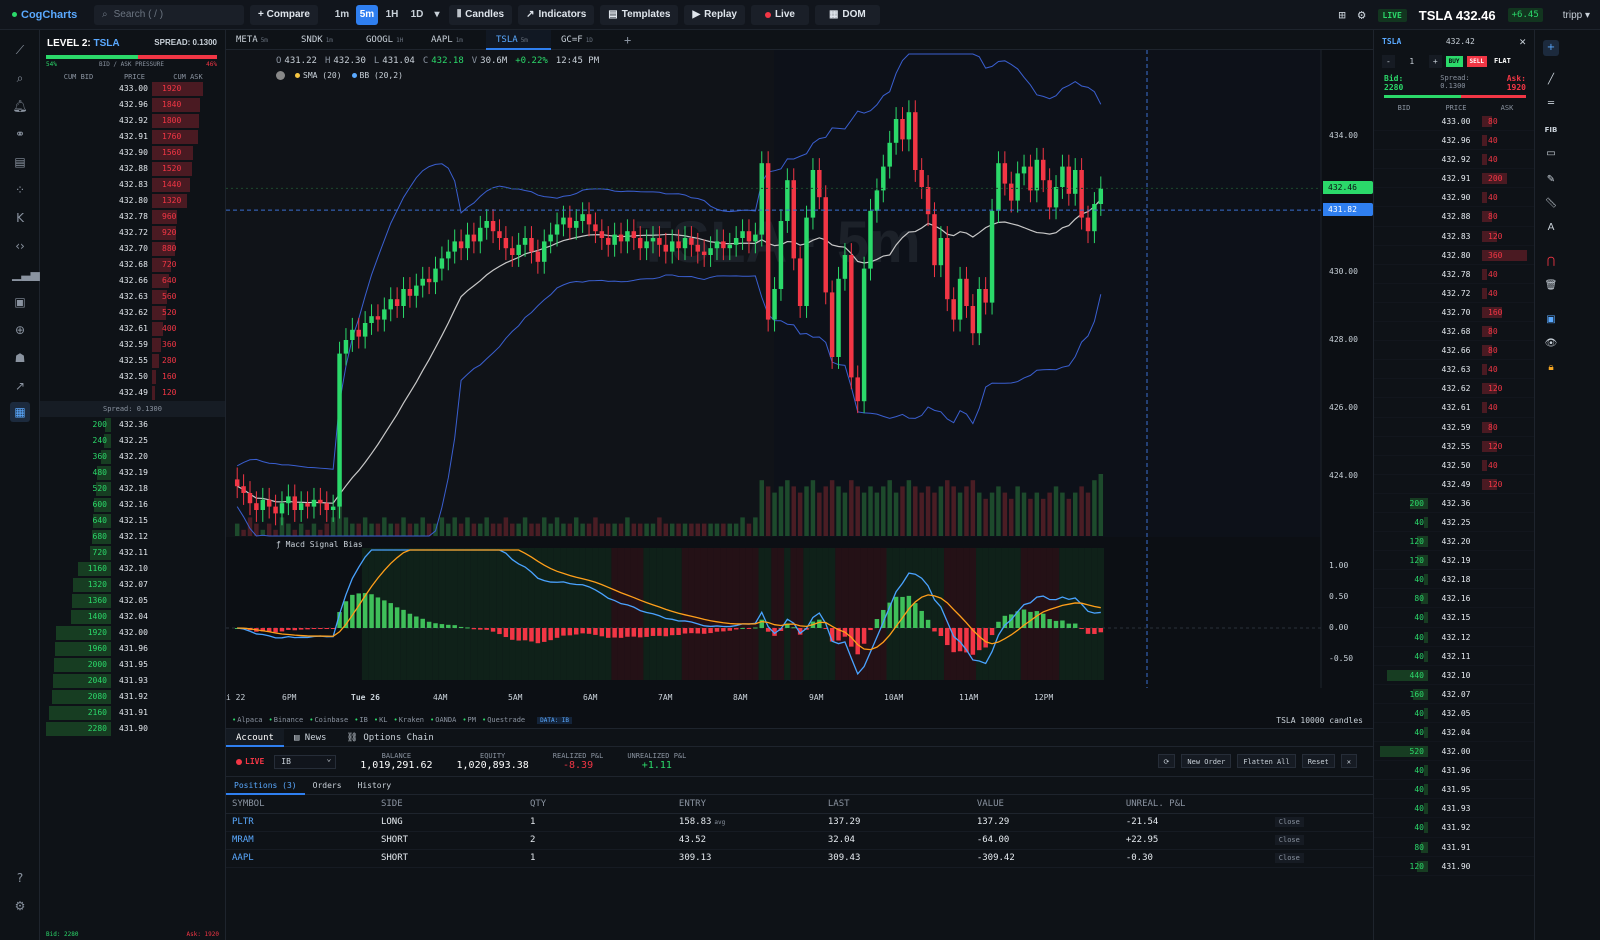  Describe the element at coordinates (20, 386) in the screenshot. I see `trend-icon: ↗` at that location.